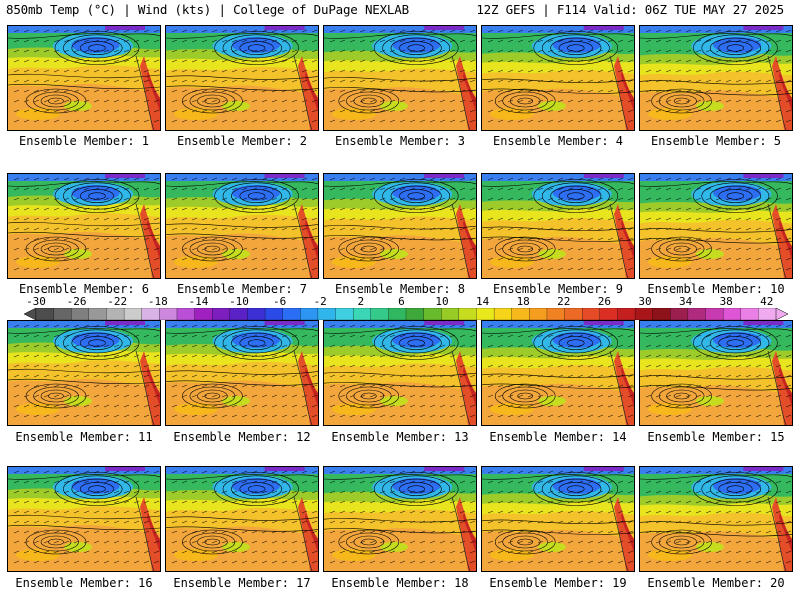 The width and height of the screenshot is (800, 600). Describe the element at coordinates (242, 141) in the screenshot. I see `ensemble-member-label: Ensemble Member: 2` at that location.